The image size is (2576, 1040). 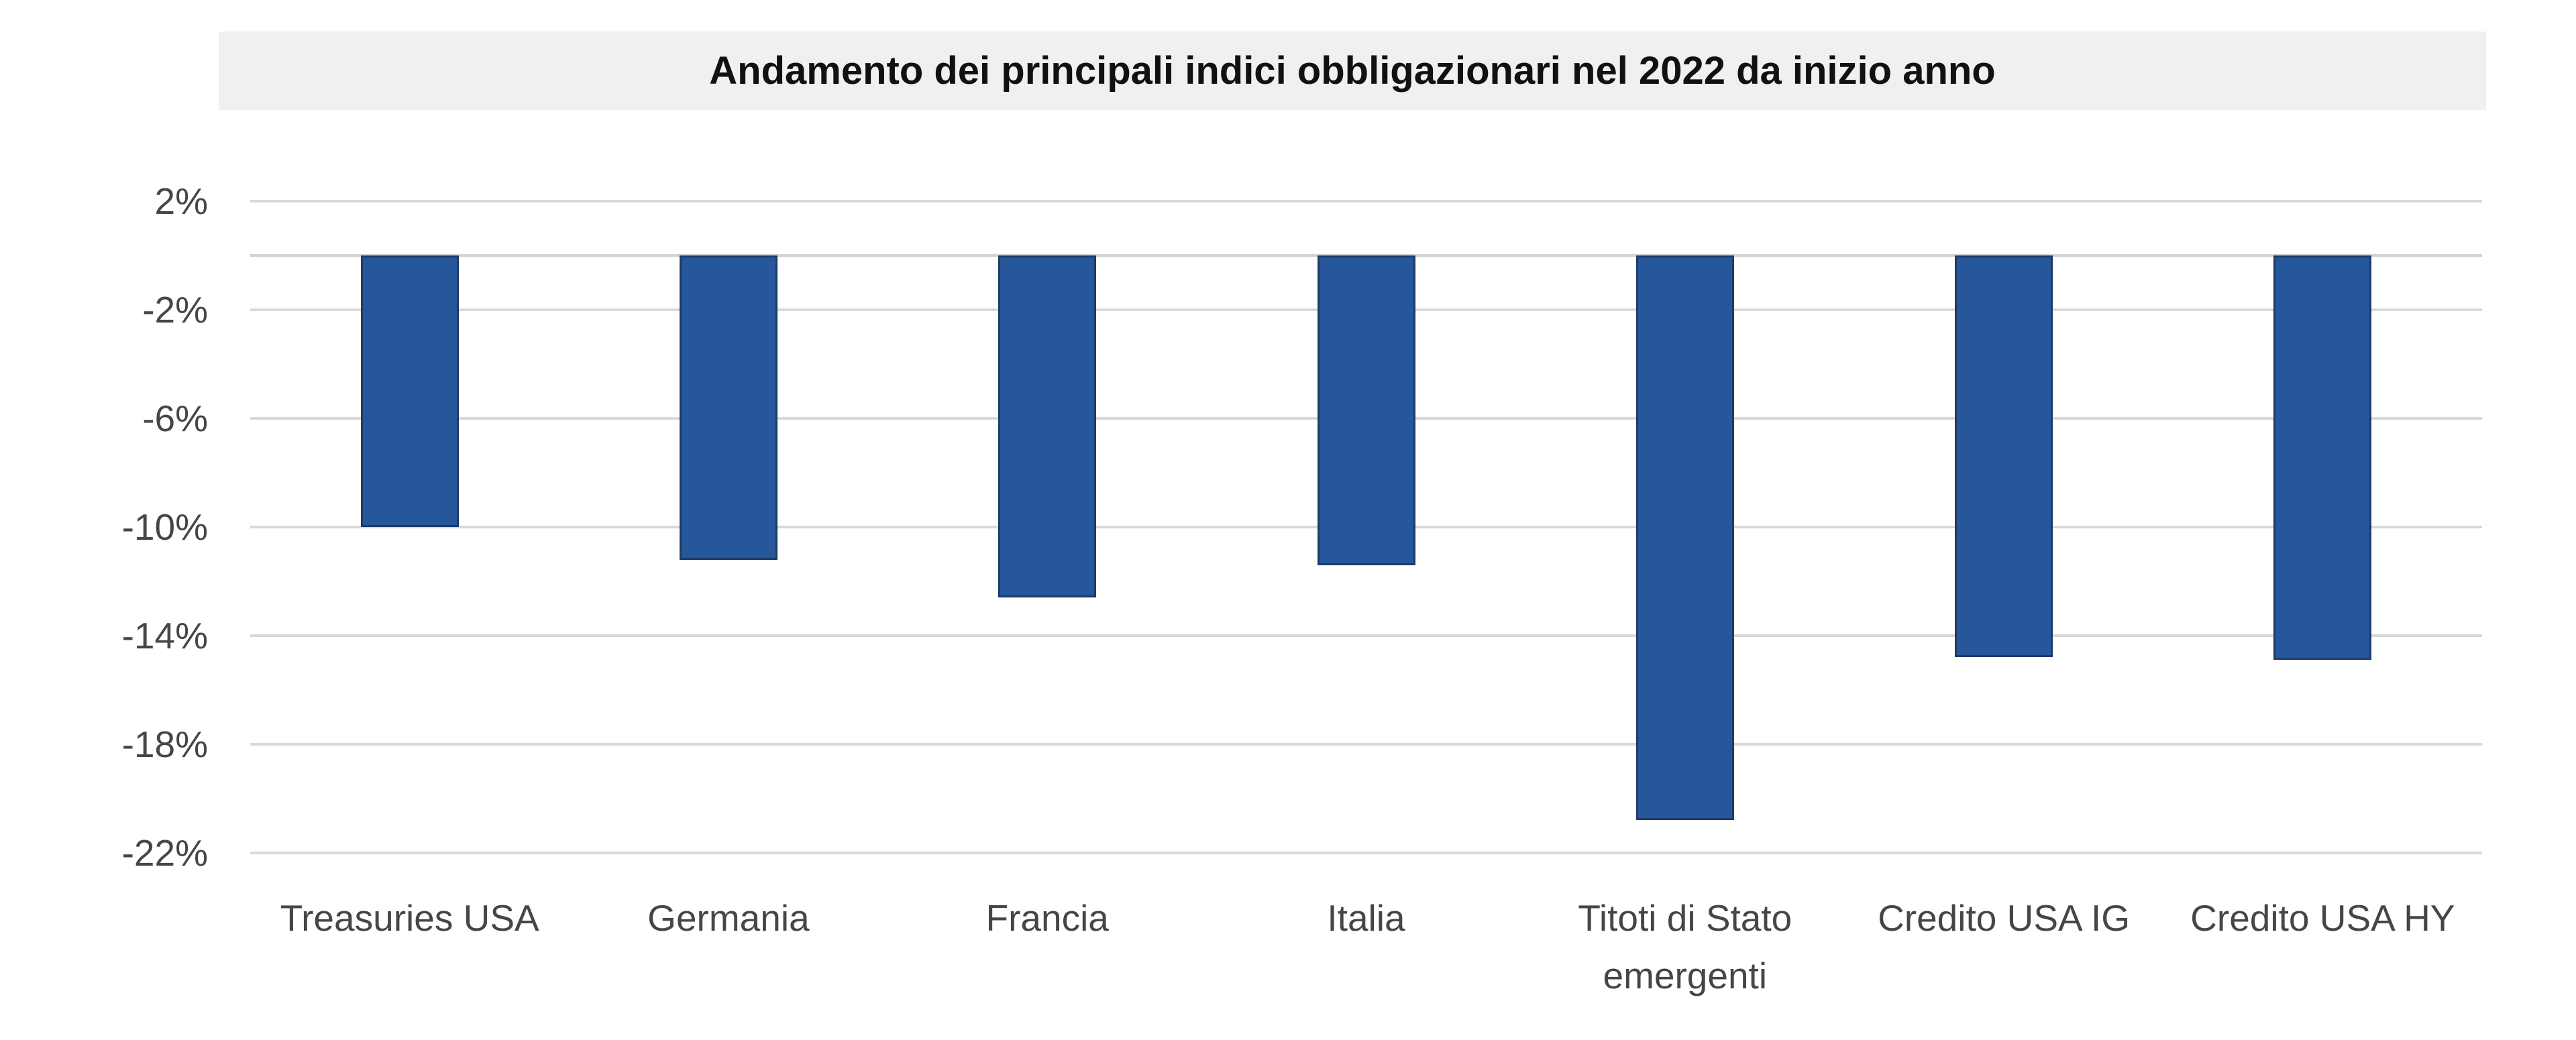 I want to click on y-tick-label: -6%, so click(x=175, y=419).